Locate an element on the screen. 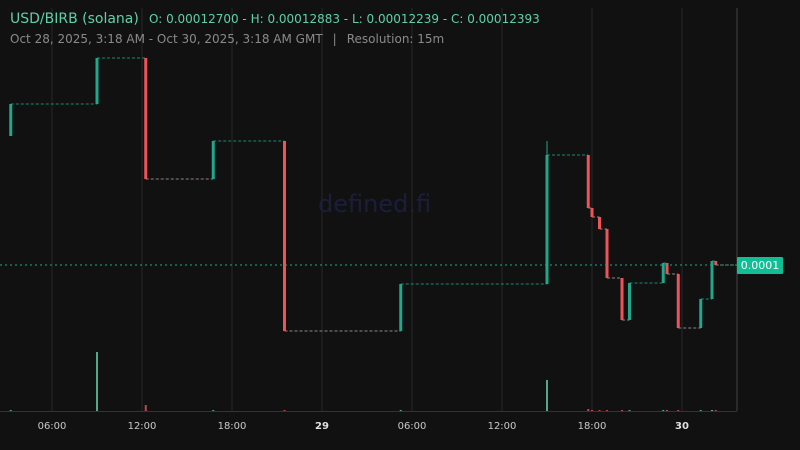 This screenshot has width=800, height=450. x-tick-label: 29 is located at coordinates (322, 426).